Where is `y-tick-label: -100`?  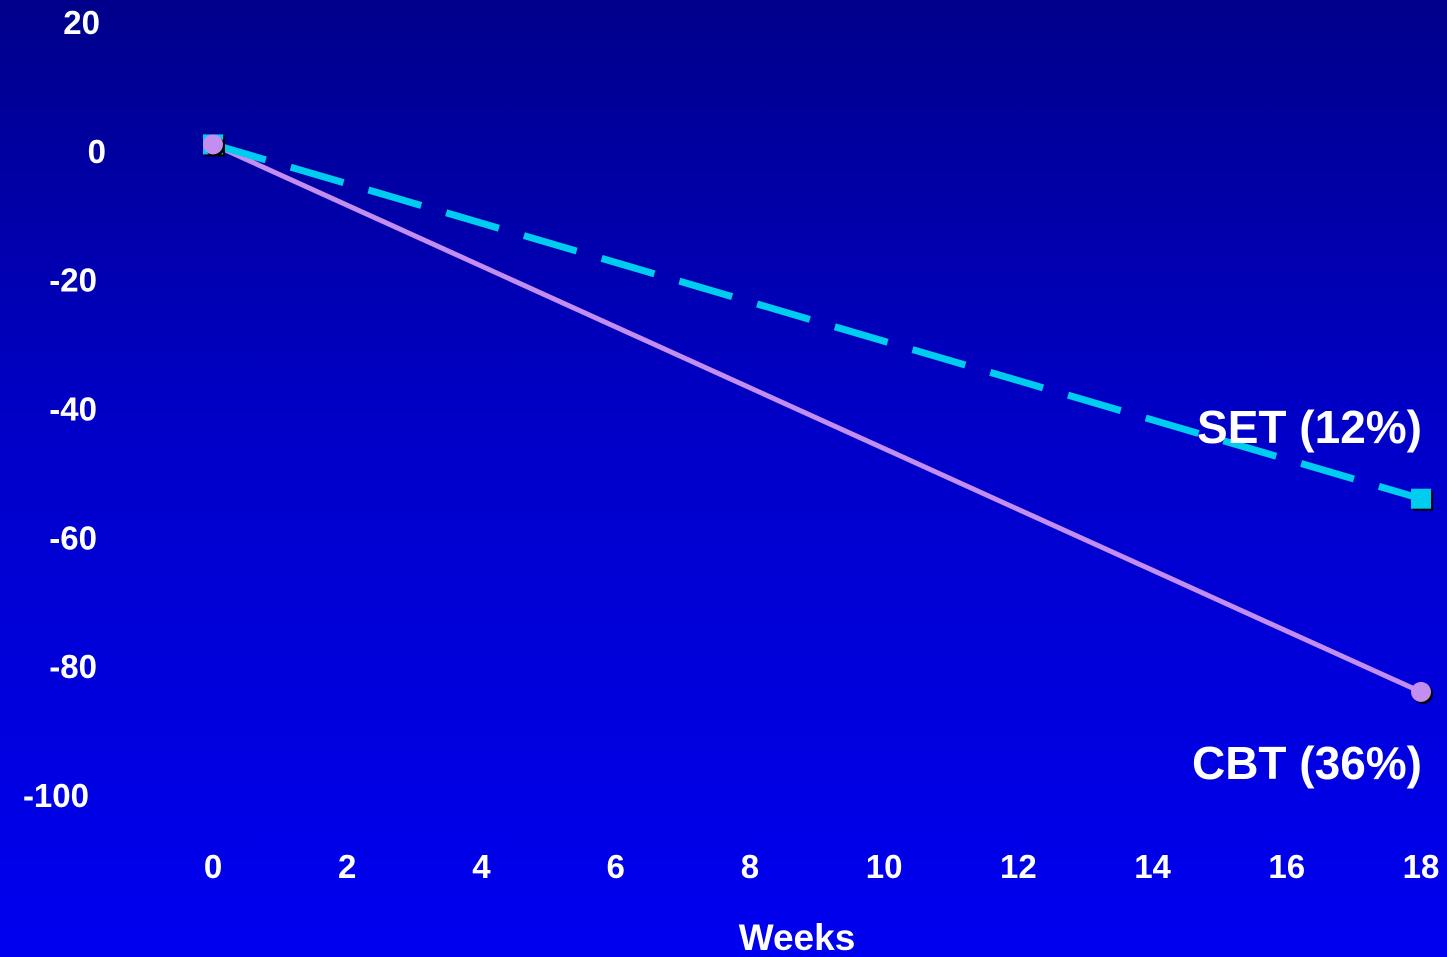 y-tick-label: -100 is located at coordinates (56, 795).